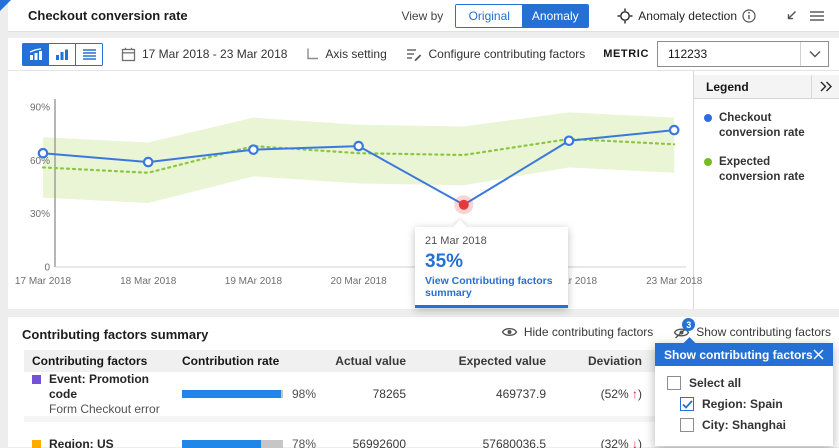 Image resolution: width=839 pixels, height=448 pixels. Describe the element at coordinates (752, 328) in the screenshot. I see `show-factors-button: 3 Show contributing factors` at that location.